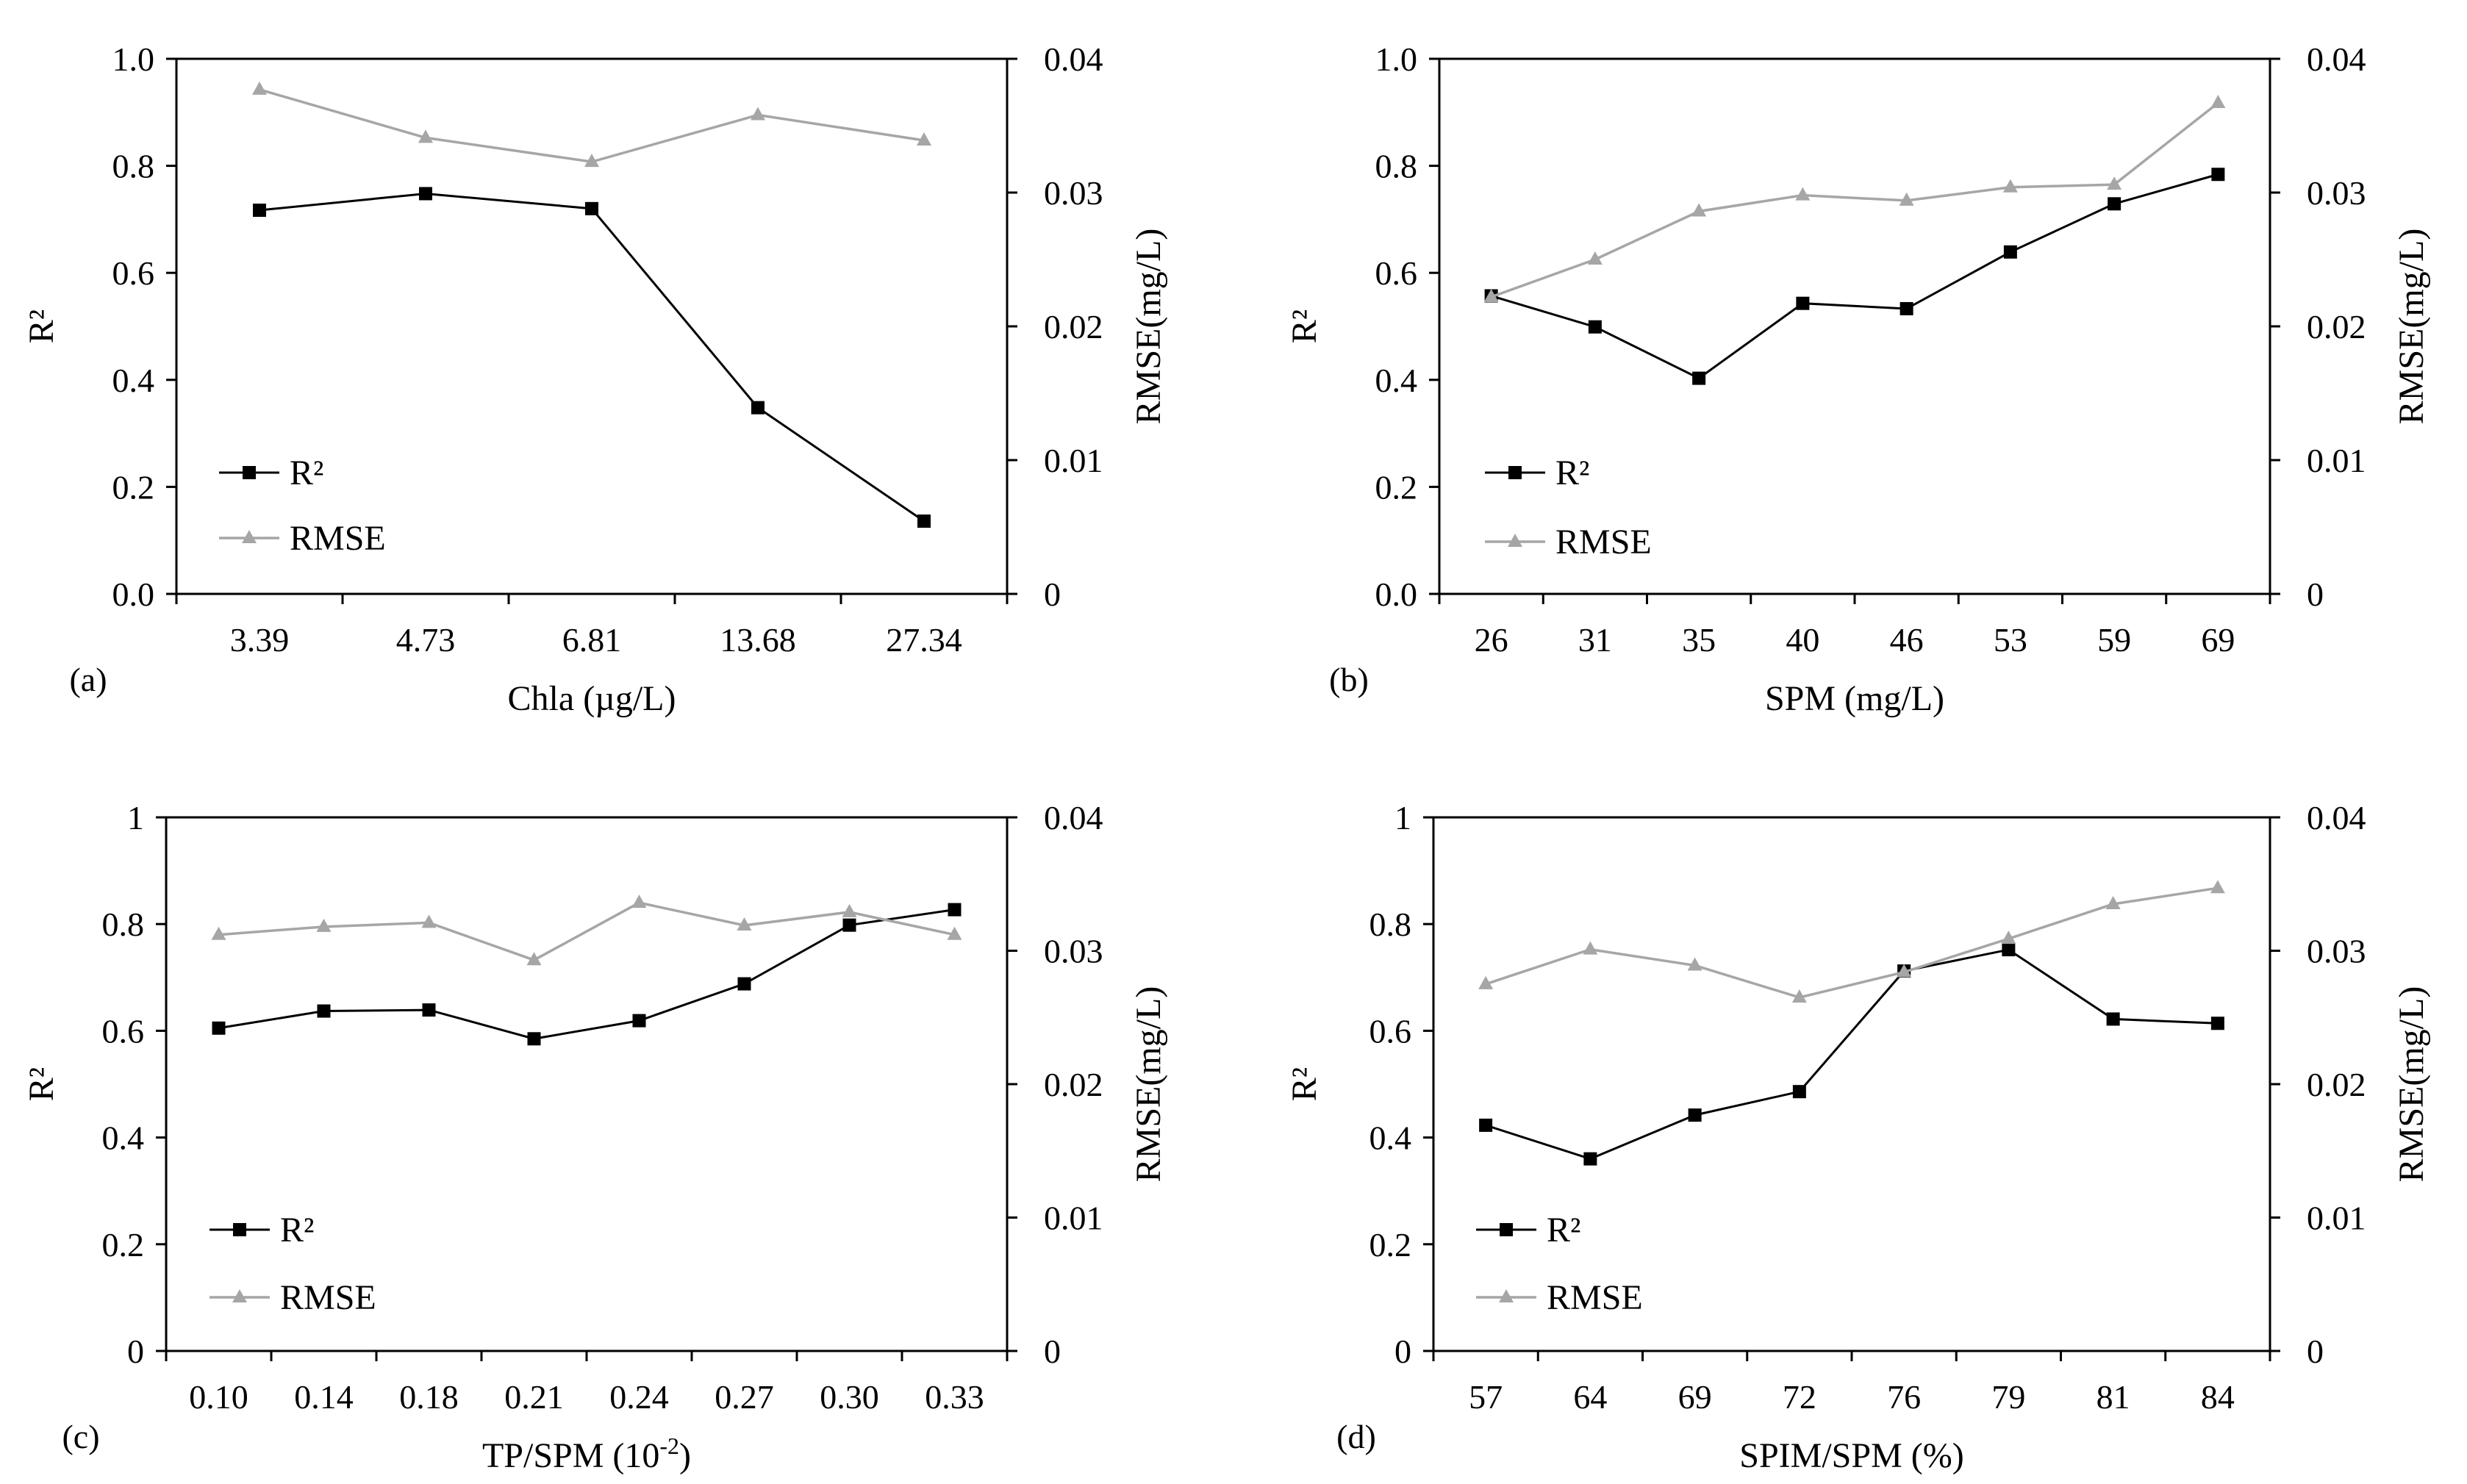 Image resolution: width=2467 pixels, height=1484 pixels. Describe the element at coordinates (592, 640) in the screenshot. I see `x-tick-label: 6.81` at that location.